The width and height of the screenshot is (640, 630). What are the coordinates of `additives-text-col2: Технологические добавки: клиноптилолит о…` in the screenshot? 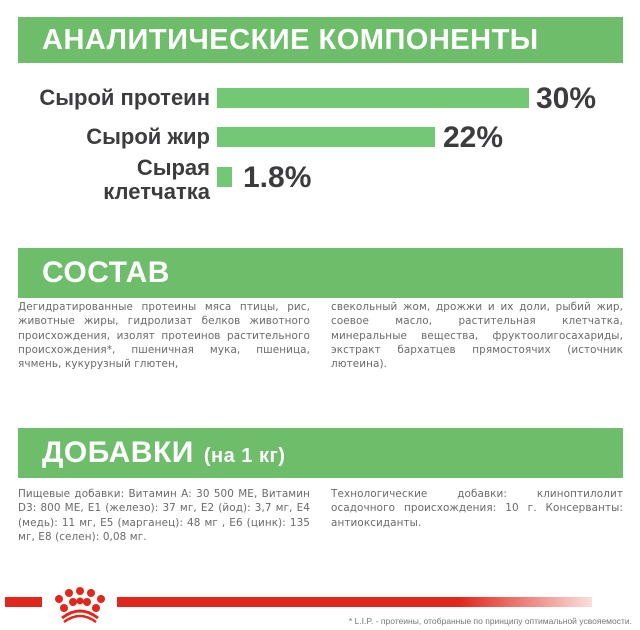 It's located at (477, 508).